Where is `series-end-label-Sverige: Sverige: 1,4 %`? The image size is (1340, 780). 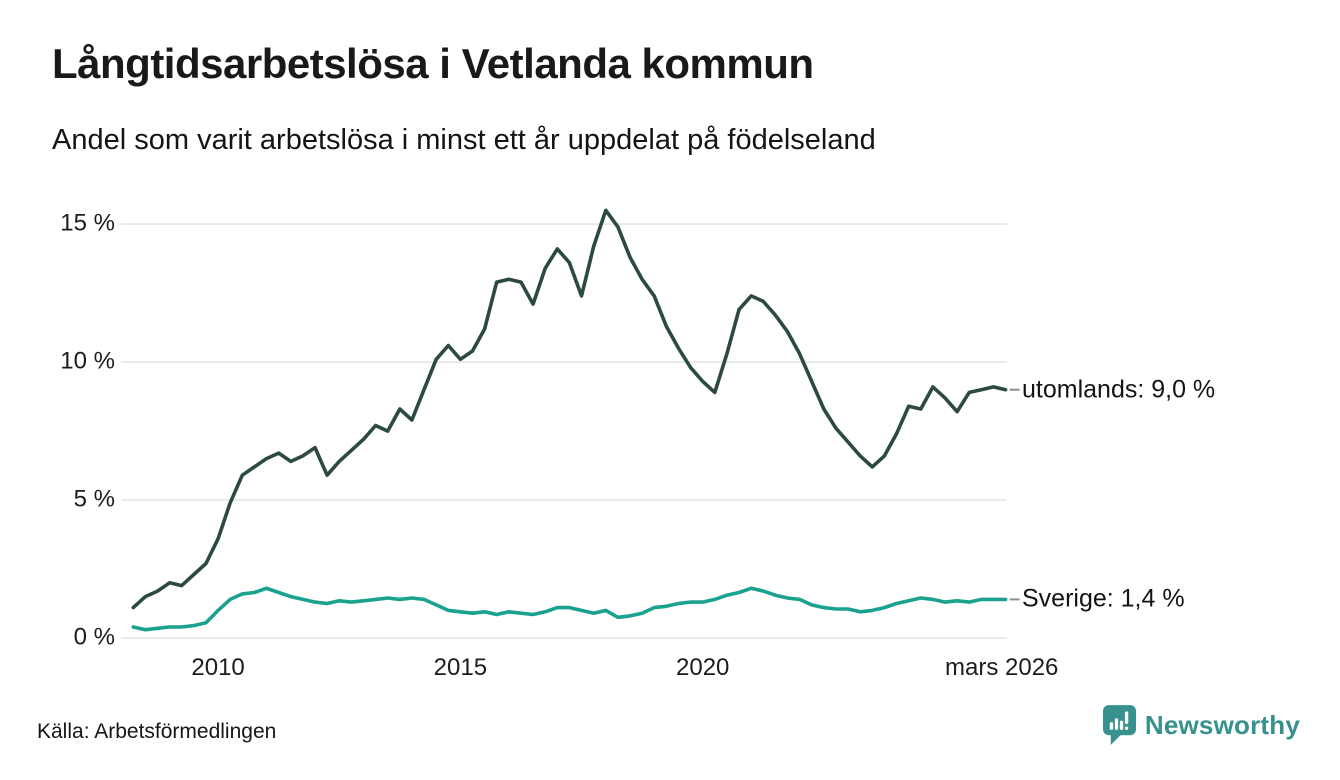 series-end-label-Sverige: Sverige: 1,4 % is located at coordinates (1103, 598).